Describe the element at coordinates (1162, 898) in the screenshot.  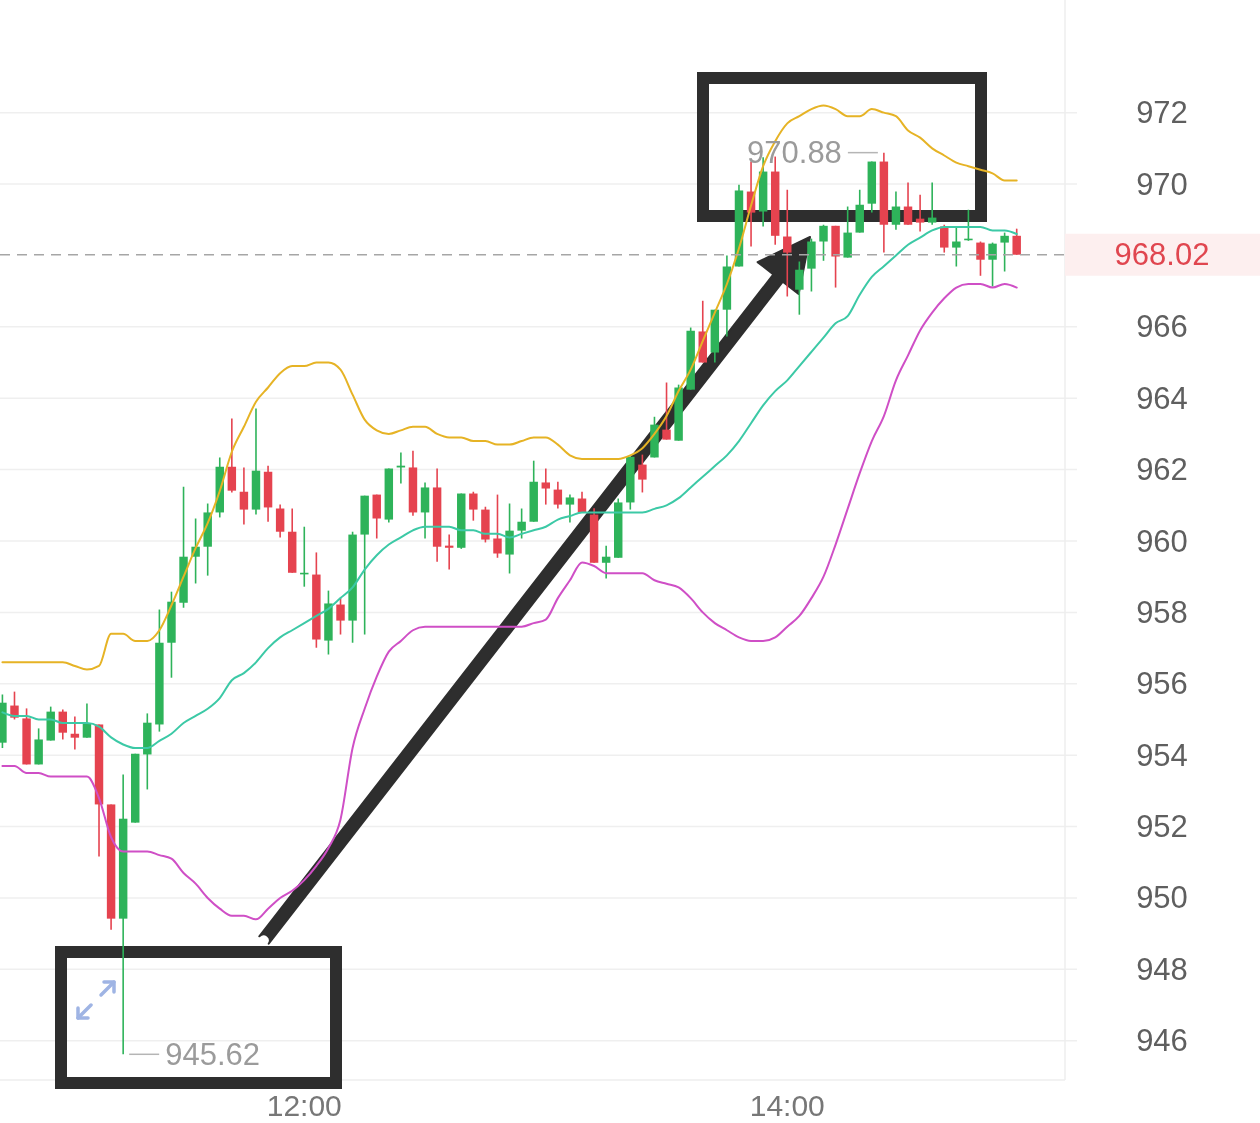
I see `y-tick-label: 950` at that location.